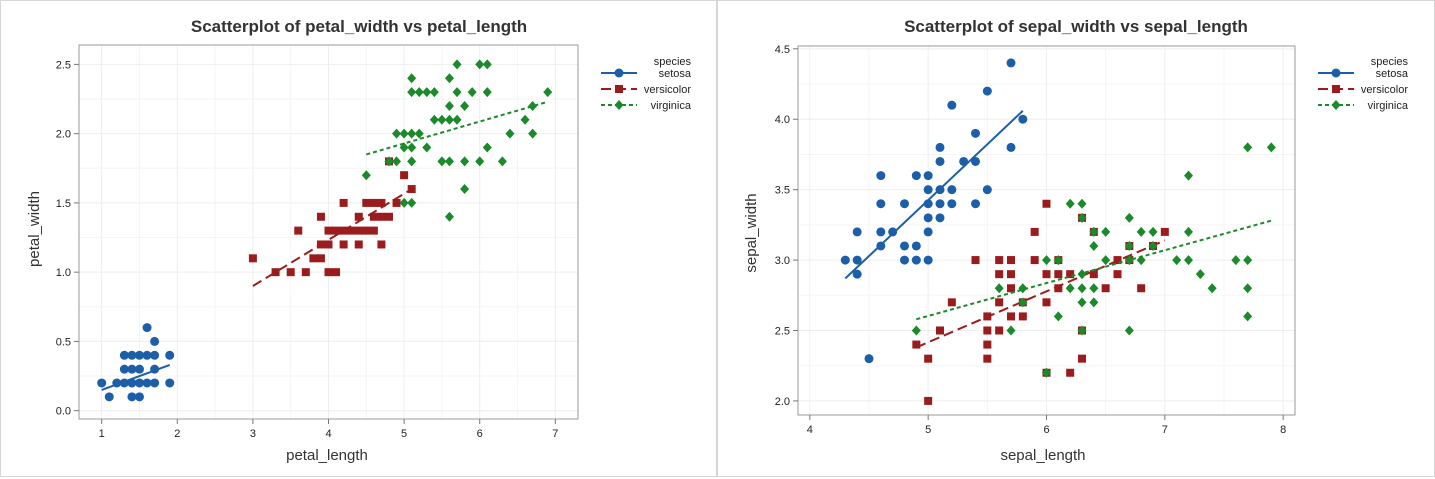  Describe the element at coordinates (675, 74) in the screenshot. I see `legend-label-setosa: setosa` at that location.